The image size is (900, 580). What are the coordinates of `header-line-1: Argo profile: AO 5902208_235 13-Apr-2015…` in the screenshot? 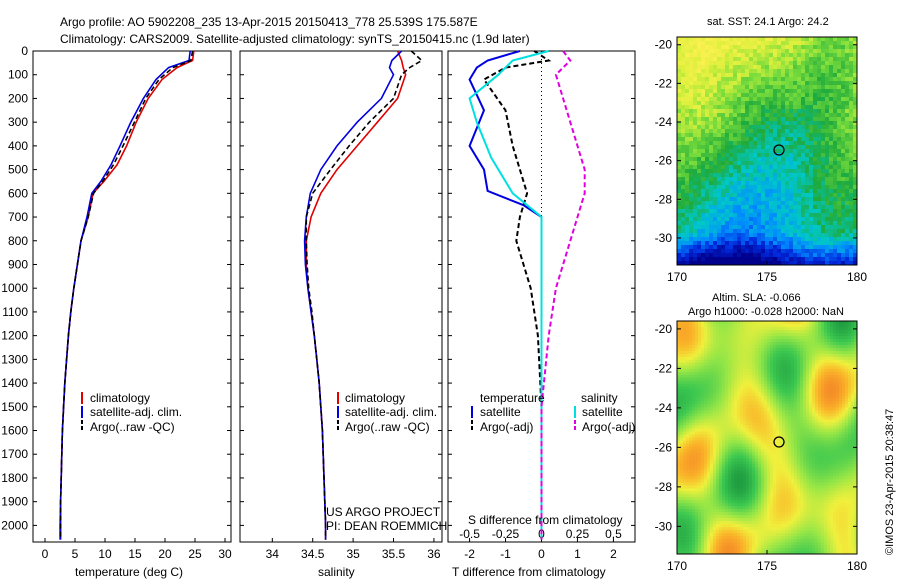 It's located at (269, 22).